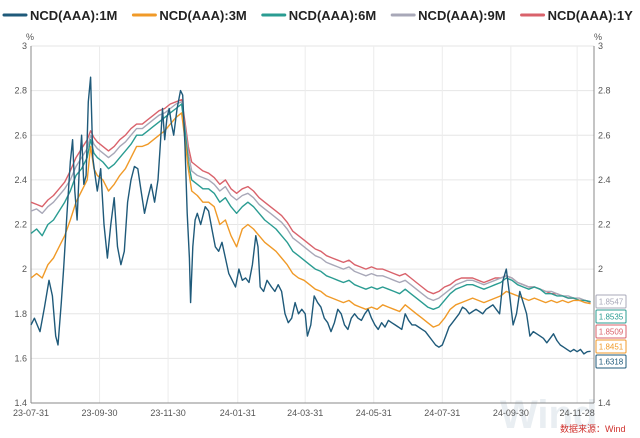 The height and width of the screenshot is (438, 640). I want to click on x-tick-label: 23-11-30, so click(167, 413).